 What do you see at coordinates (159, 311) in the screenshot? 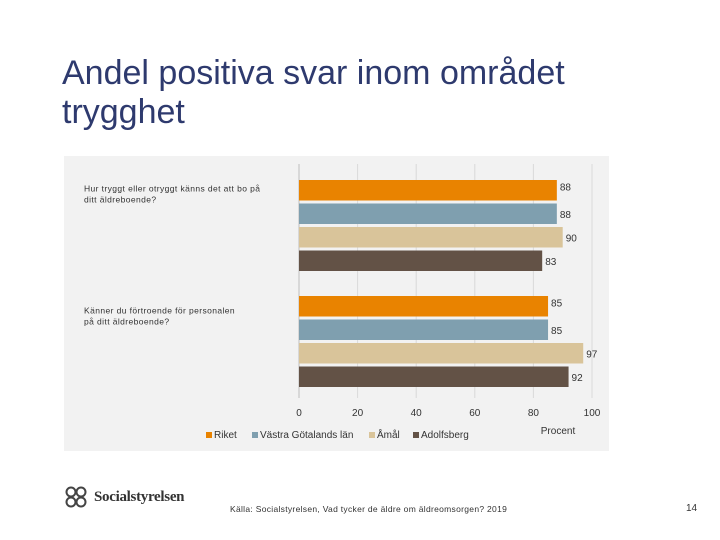
I see `category-label: Känner du förtroende för personalen` at bounding box center [159, 311].